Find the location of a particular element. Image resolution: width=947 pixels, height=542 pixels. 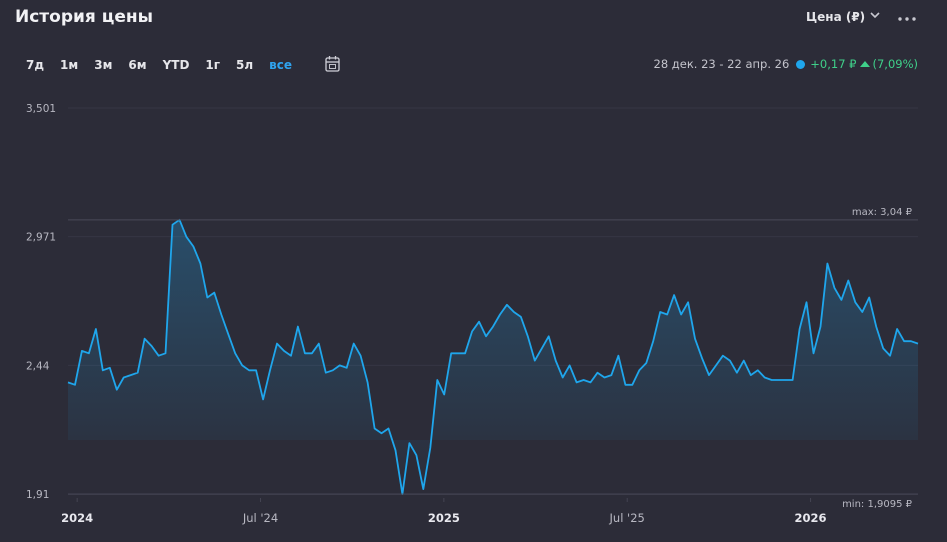

x-tick-label: Jul '24 is located at coordinates (260, 518).